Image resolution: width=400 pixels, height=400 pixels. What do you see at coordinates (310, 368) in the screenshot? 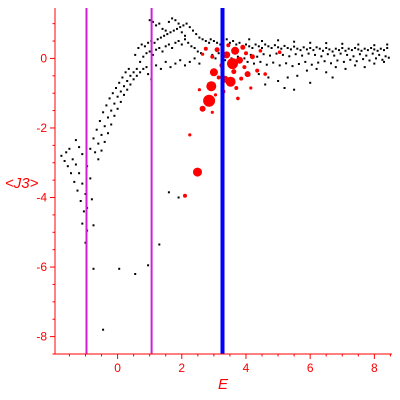
I see `x-tick-label: 6` at bounding box center [310, 368].